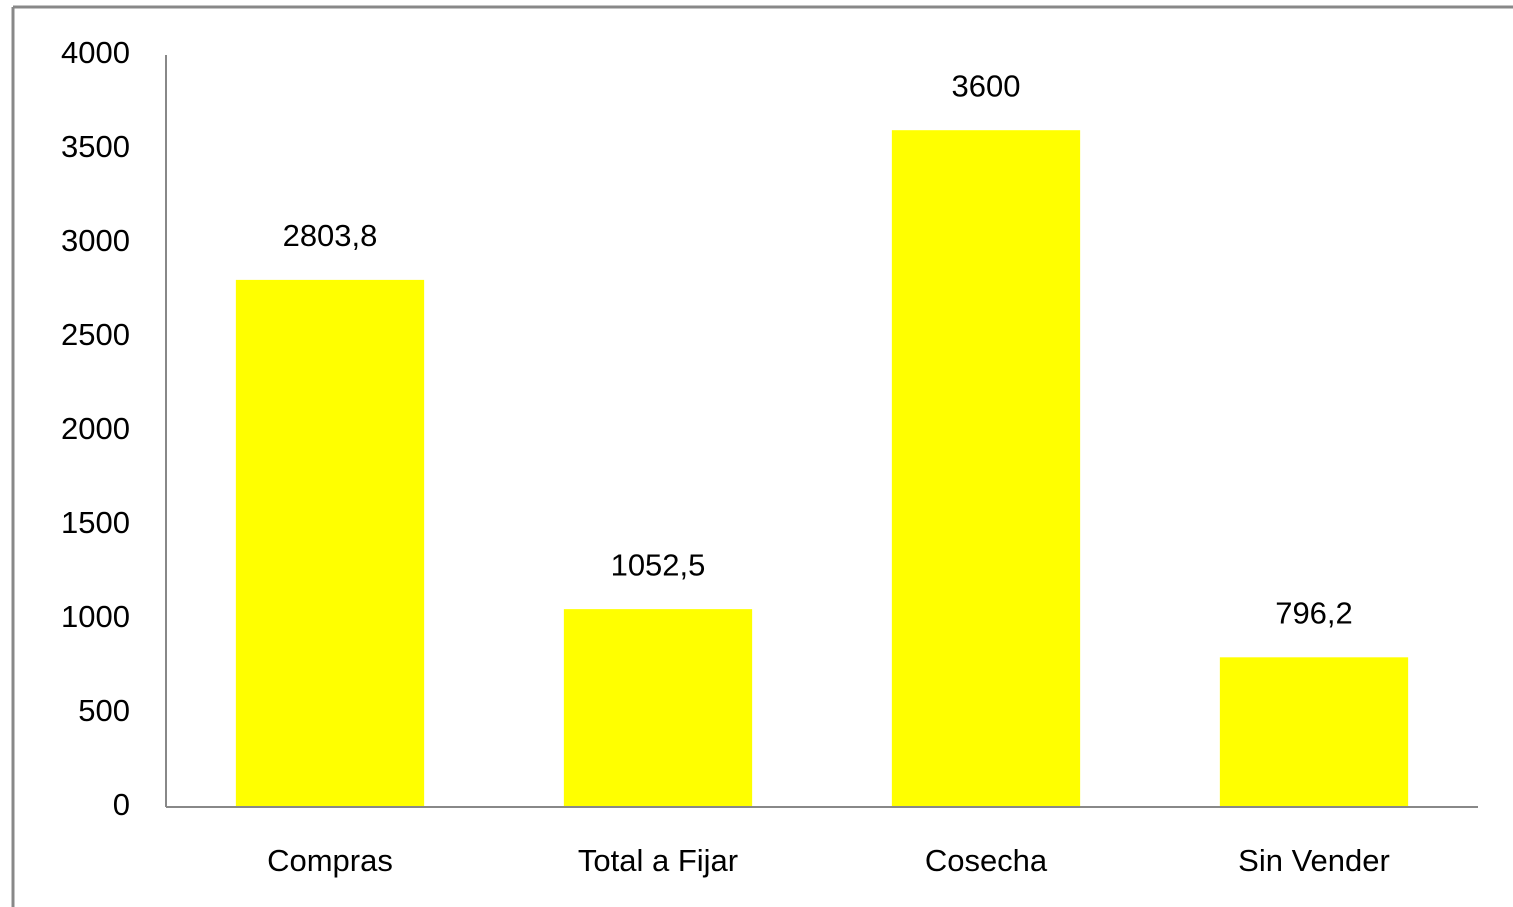 The height and width of the screenshot is (907, 1513). Describe the element at coordinates (986, 85) in the screenshot. I see `value-label: 3600` at that location.